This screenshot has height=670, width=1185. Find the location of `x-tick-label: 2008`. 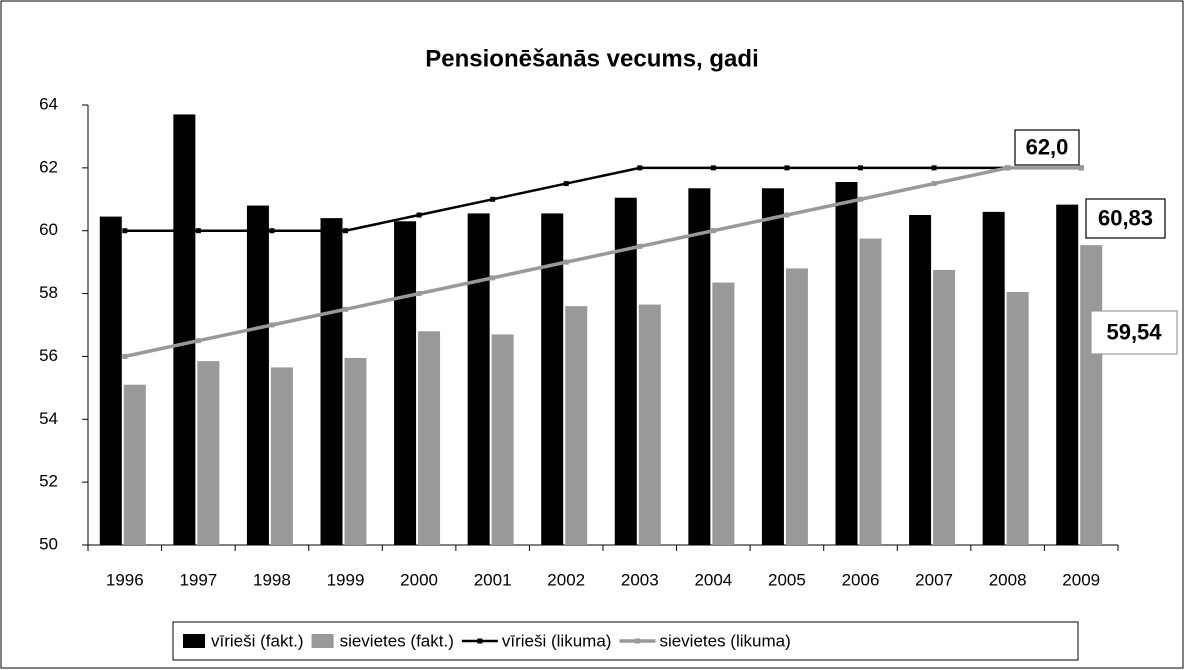

x-tick-label: 2008 is located at coordinates (1008, 579).